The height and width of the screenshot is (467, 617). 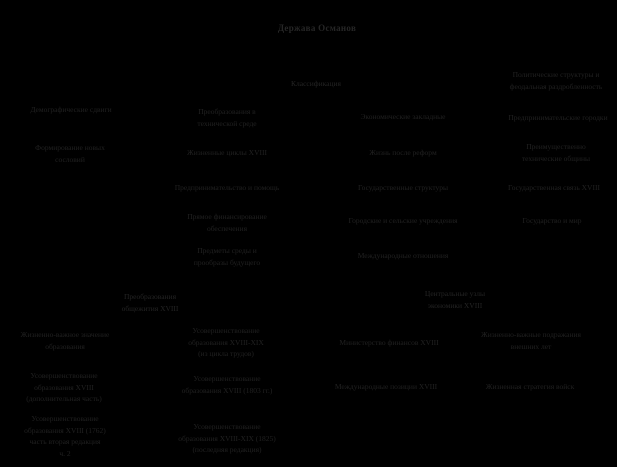 I want to click on node-g2: Международные позиции XVIII, so click(x=386, y=386).